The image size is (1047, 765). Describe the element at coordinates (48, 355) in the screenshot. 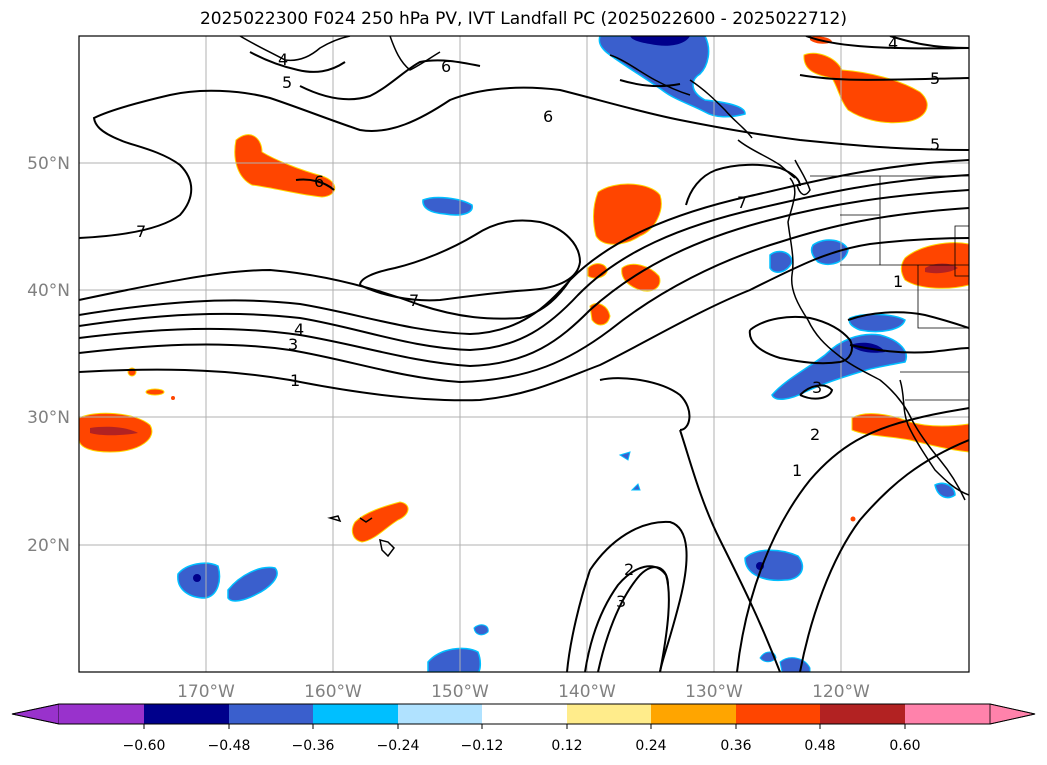

I see `latitude-tick-labels: 50°N 40°N 30°N 20°N` at that location.